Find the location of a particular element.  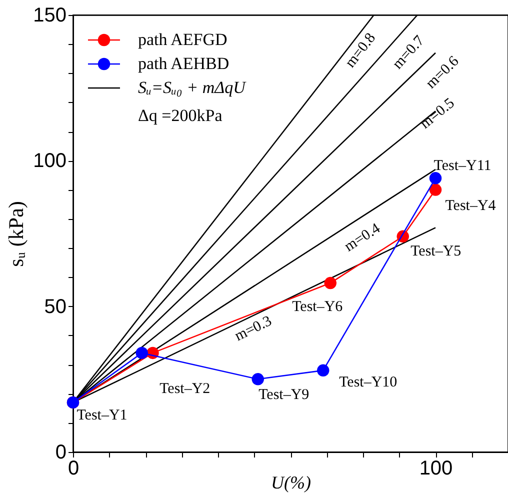

x-axis-title: U(%) is located at coordinates (291, 482).